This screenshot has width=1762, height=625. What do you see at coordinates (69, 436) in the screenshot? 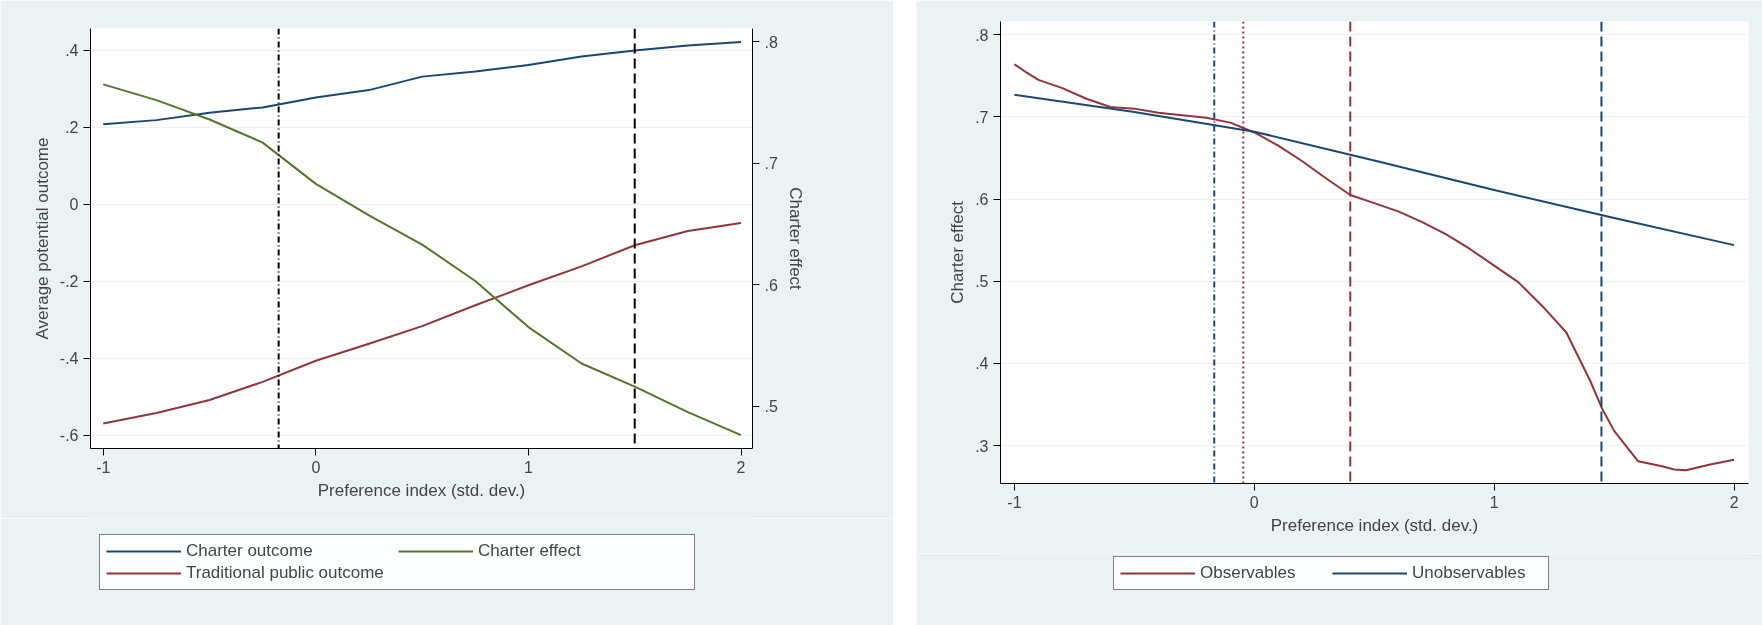
I see `y-tick-label: -.6` at bounding box center [69, 436].